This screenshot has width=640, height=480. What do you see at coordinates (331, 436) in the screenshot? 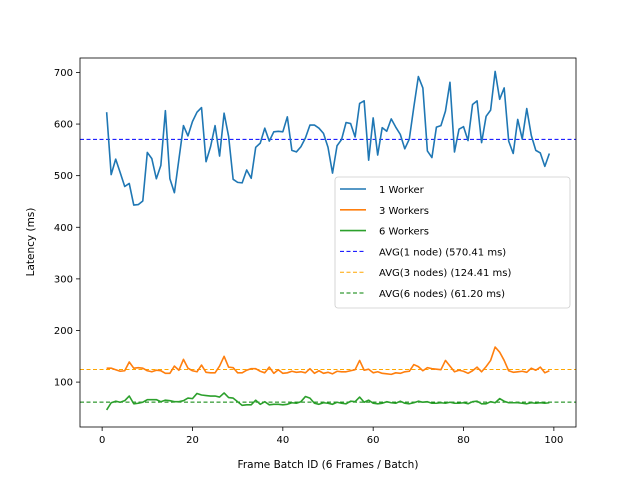
I see `x-axis-ticks: 0 20 40 60 80 100` at bounding box center [331, 436].